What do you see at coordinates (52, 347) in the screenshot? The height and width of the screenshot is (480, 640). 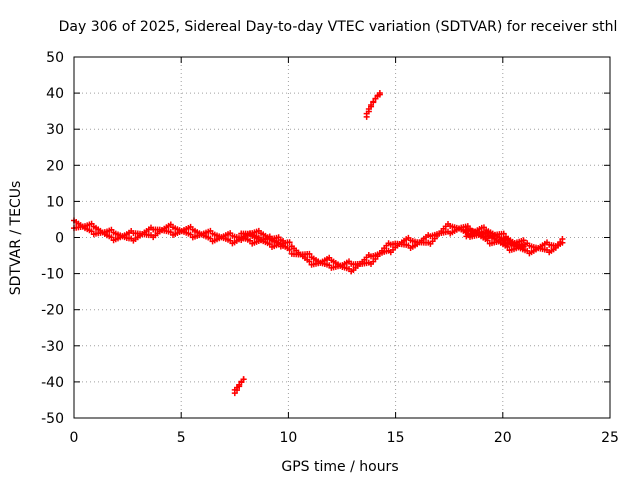 I see `y-tick-label: -30` at bounding box center [52, 347].